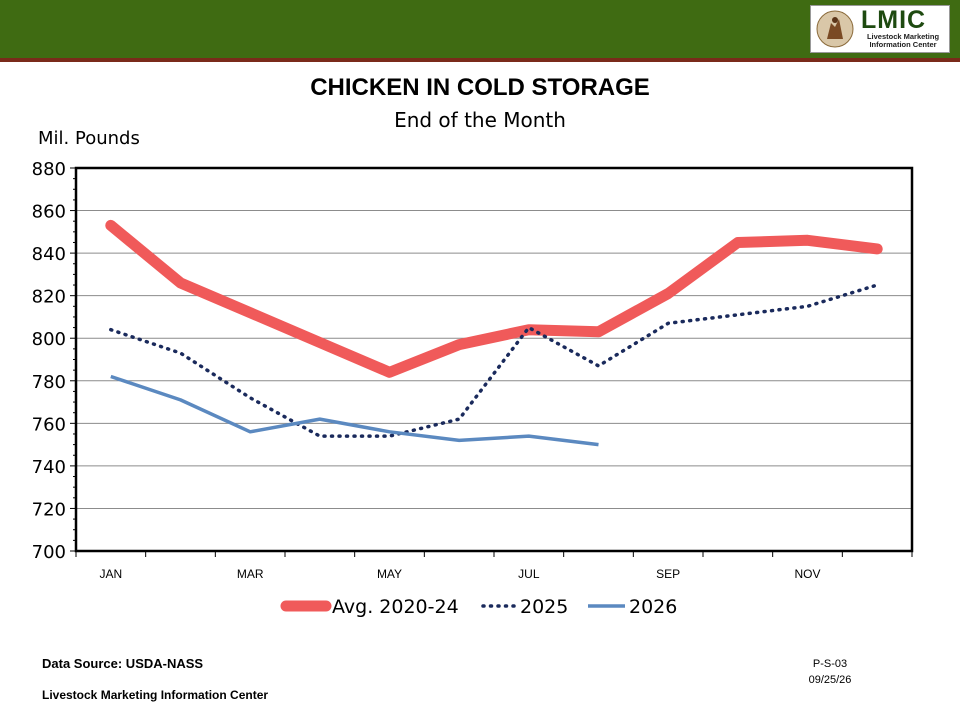  I want to click on x-tick-label: JAN, so click(110, 574).